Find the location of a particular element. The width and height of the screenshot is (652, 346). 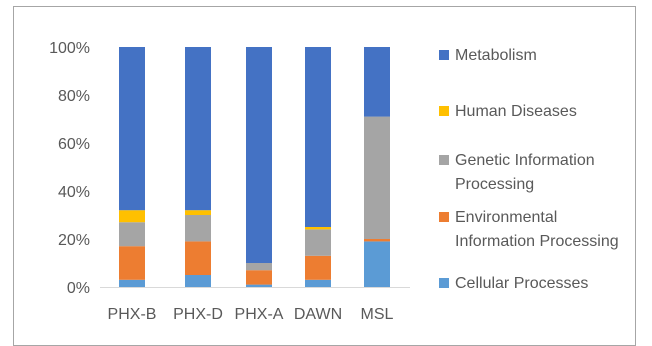

x-category-label: DAWN is located at coordinates (318, 314).